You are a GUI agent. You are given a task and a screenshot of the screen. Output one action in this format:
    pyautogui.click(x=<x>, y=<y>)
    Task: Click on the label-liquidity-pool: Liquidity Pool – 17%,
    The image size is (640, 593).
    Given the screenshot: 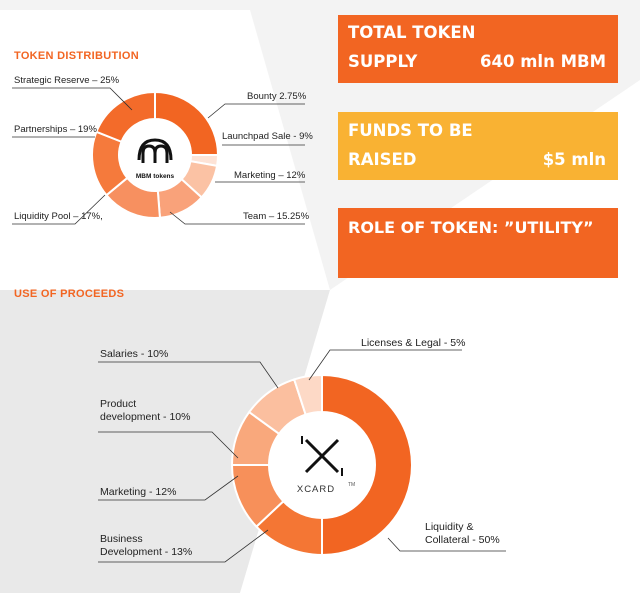 What is the action you would take?
    pyautogui.click(x=58, y=216)
    